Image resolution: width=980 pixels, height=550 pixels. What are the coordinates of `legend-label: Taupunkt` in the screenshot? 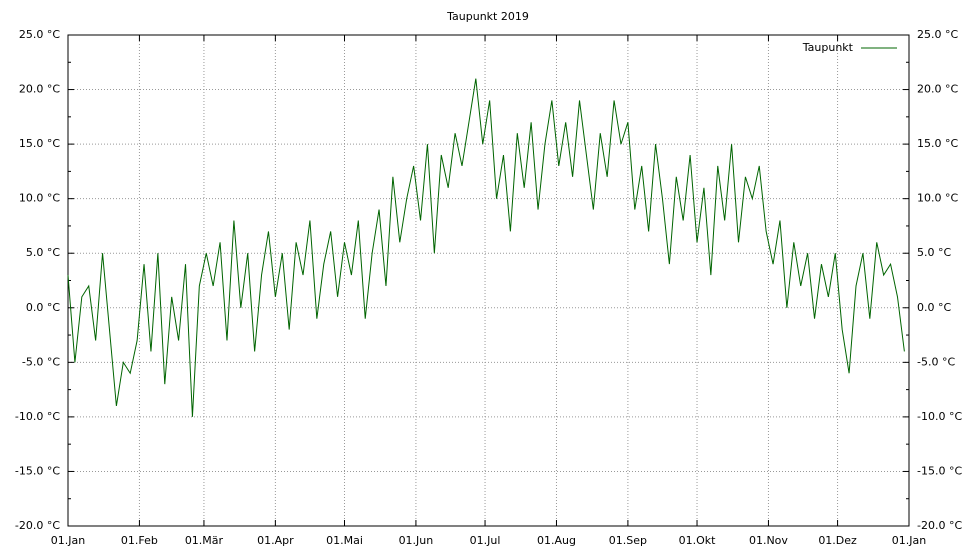 It's located at (828, 47).